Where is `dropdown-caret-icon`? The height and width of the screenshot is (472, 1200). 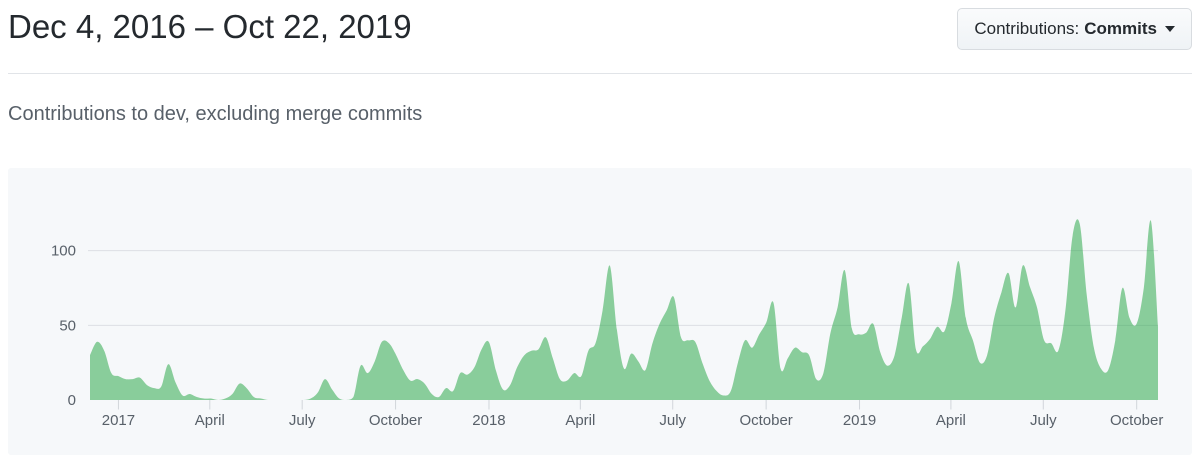 dropdown-caret-icon is located at coordinates (1170, 29).